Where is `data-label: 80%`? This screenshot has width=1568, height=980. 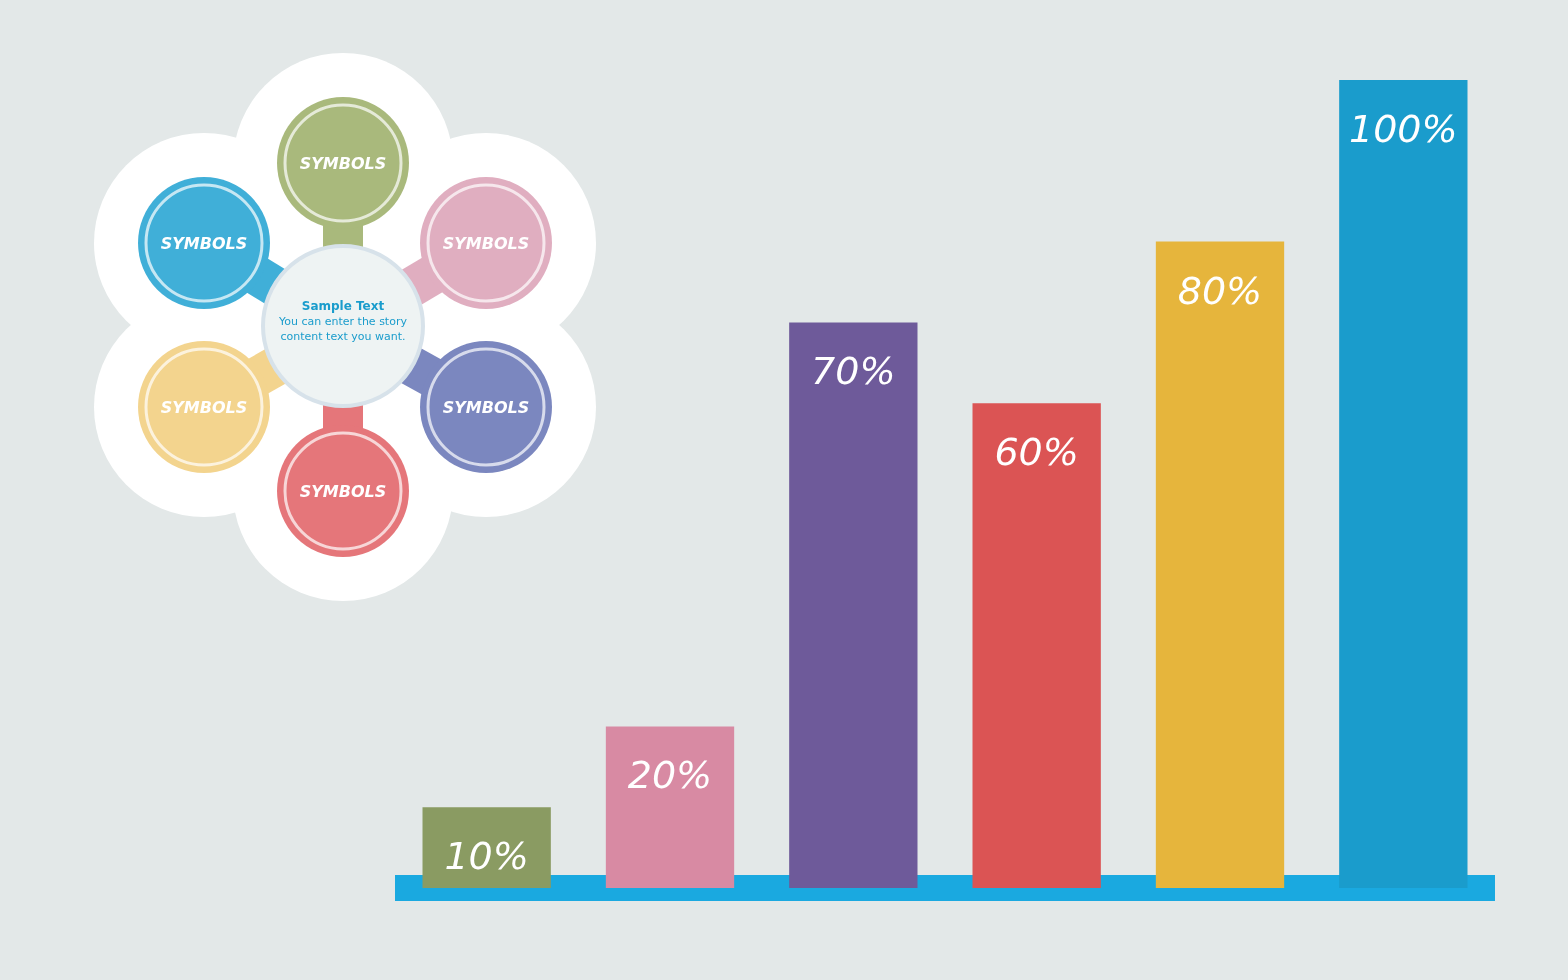 data-label: 80% is located at coordinates (1220, 290).